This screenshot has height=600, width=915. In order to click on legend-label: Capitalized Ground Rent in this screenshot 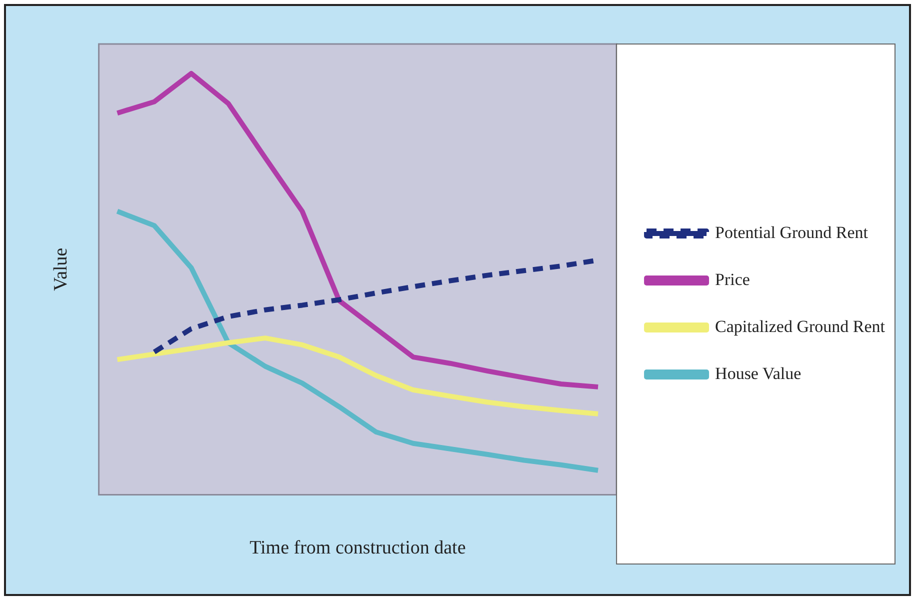, I will do `click(800, 326)`.